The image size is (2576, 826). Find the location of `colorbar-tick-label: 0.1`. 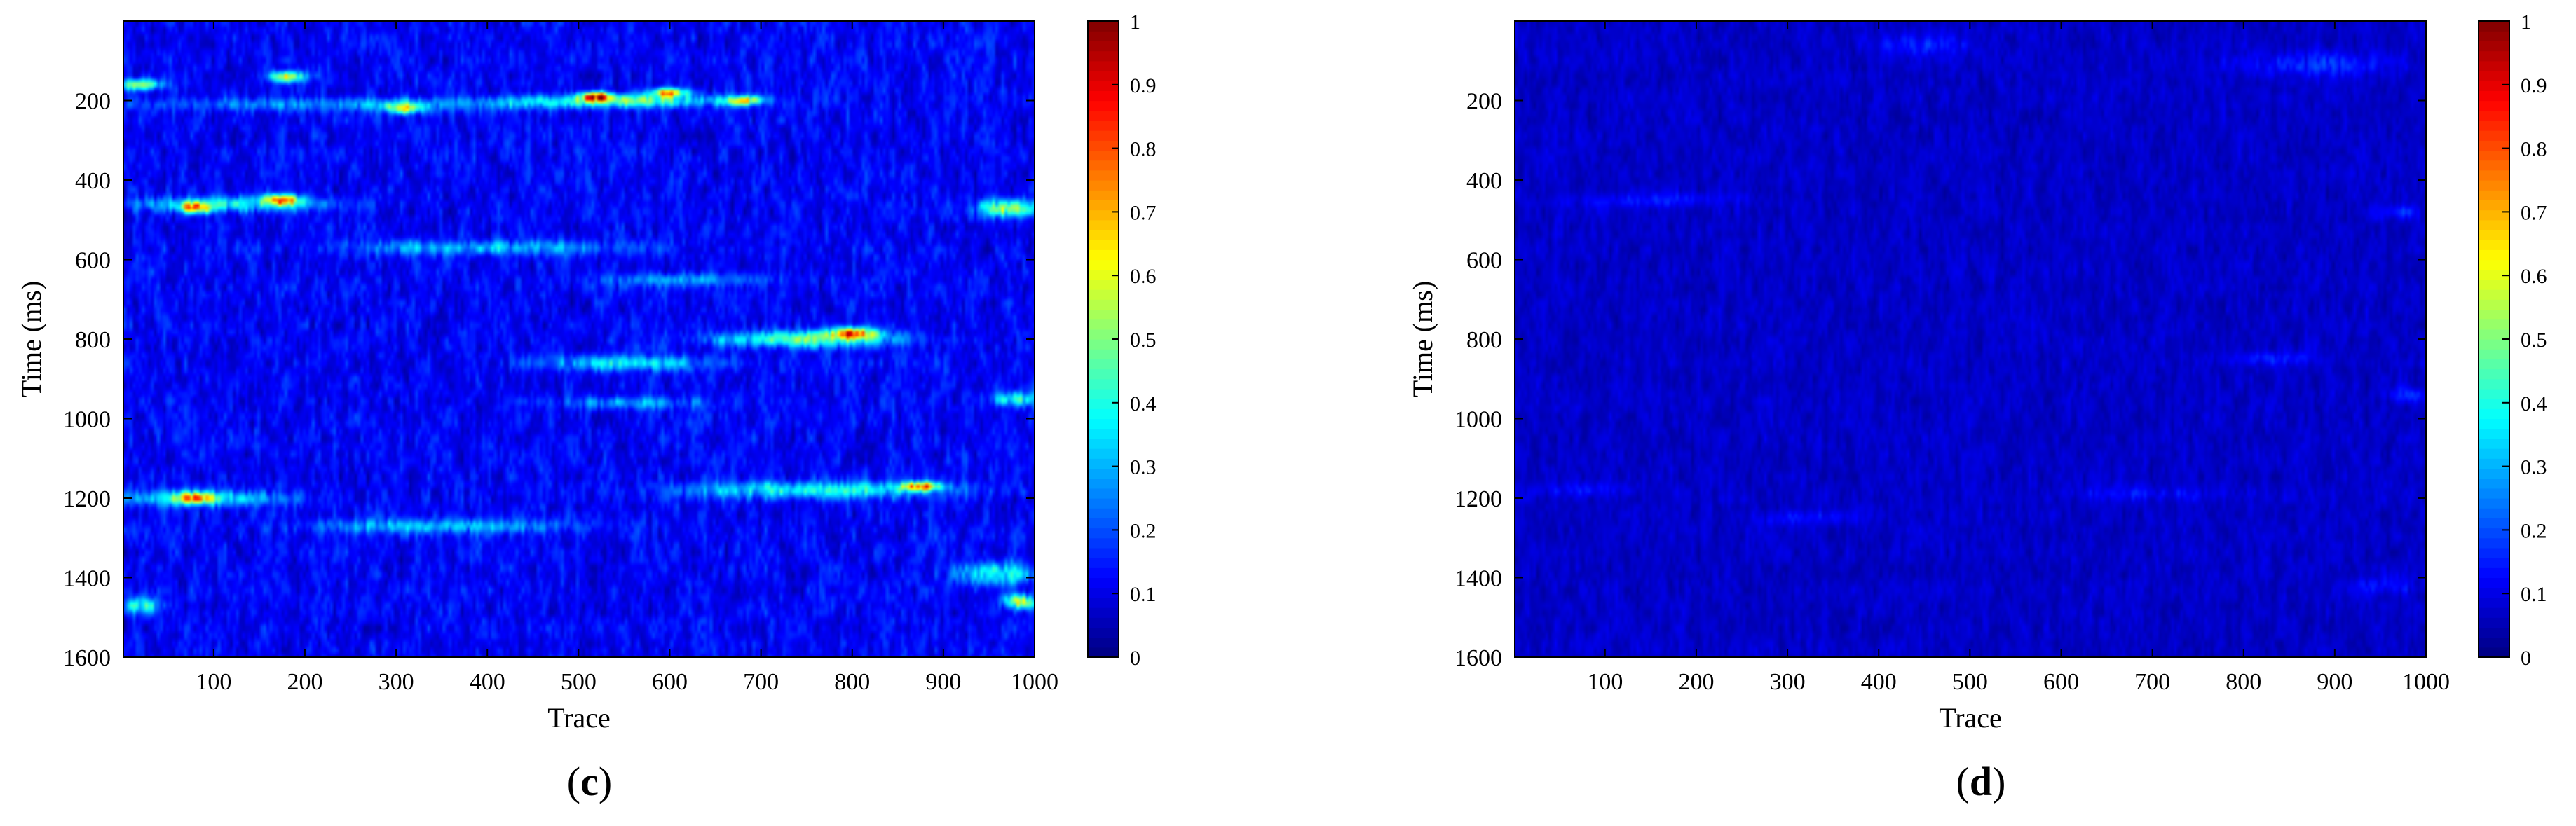

colorbar-tick-label: 0.1 is located at coordinates (1143, 594).